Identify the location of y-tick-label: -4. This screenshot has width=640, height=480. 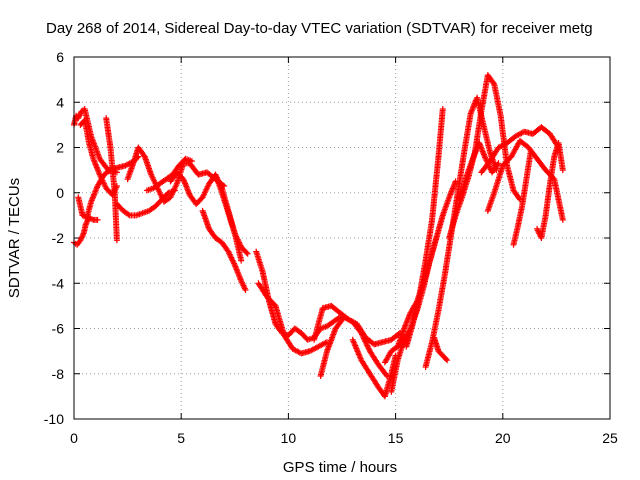
(58, 283).